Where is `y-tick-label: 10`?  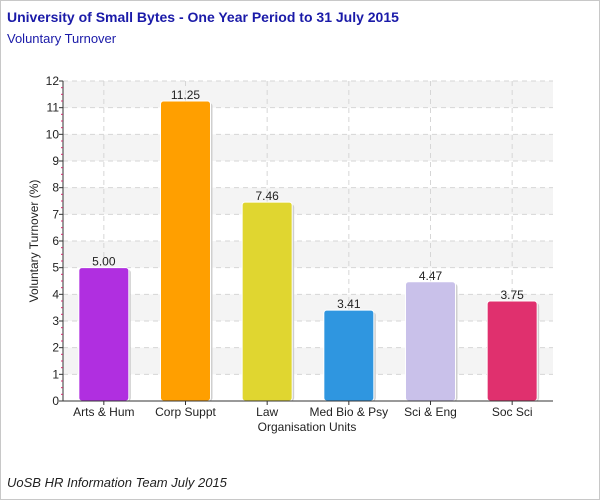
y-tick-label: 10 is located at coordinates (53, 134).